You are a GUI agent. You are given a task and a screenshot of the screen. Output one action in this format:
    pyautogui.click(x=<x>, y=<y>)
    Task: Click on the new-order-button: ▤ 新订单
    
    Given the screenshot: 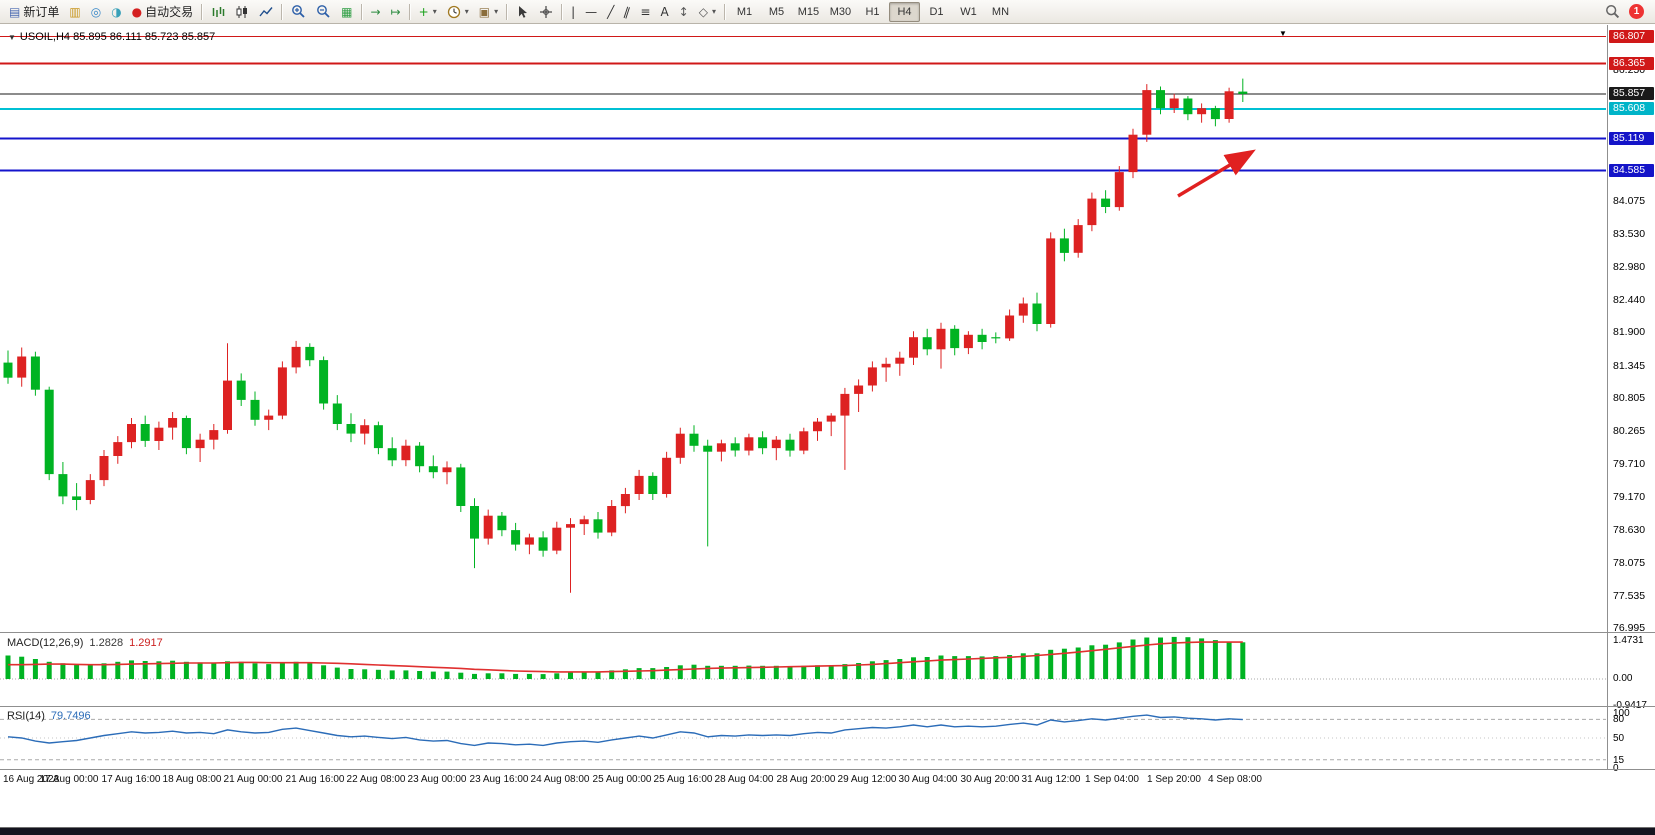 What is the action you would take?
    pyautogui.click(x=34, y=12)
    